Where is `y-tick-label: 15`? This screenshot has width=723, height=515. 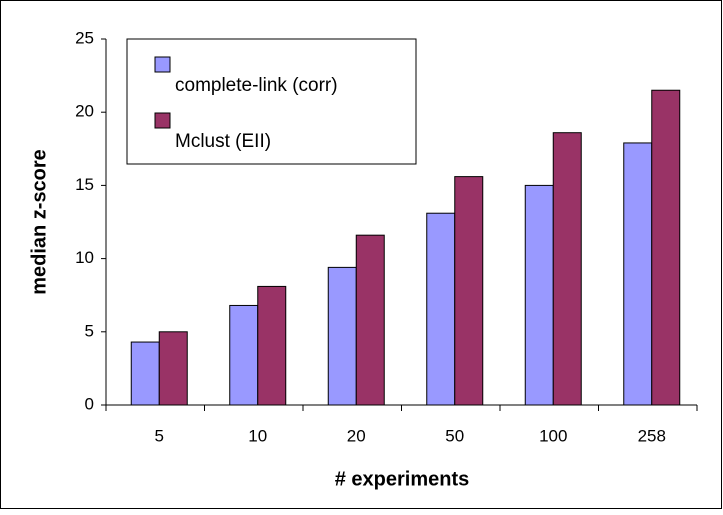
y-tick-label: 15 is located at coordinates (84, 184).